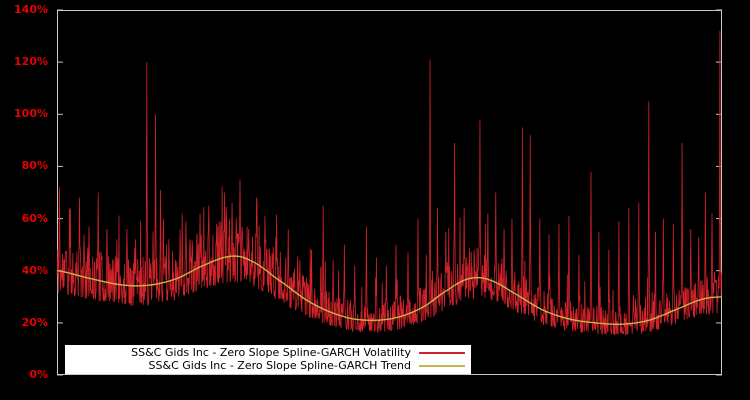 Image resolution: width=750 pixels, height=400 pixels. What do you see at coordinates (34, 218) in the screenshot?
I see `y-axis-tick-label: 60%` at bounding box center [34, 218].